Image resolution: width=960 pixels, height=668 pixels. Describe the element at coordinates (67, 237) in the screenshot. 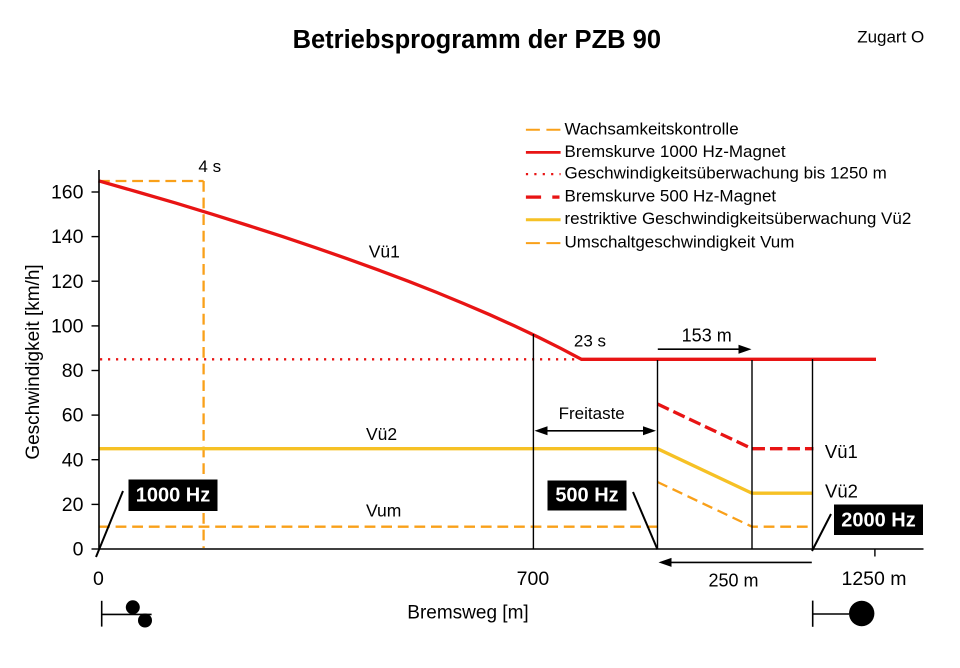

I see `svg-text: 140` at that location.